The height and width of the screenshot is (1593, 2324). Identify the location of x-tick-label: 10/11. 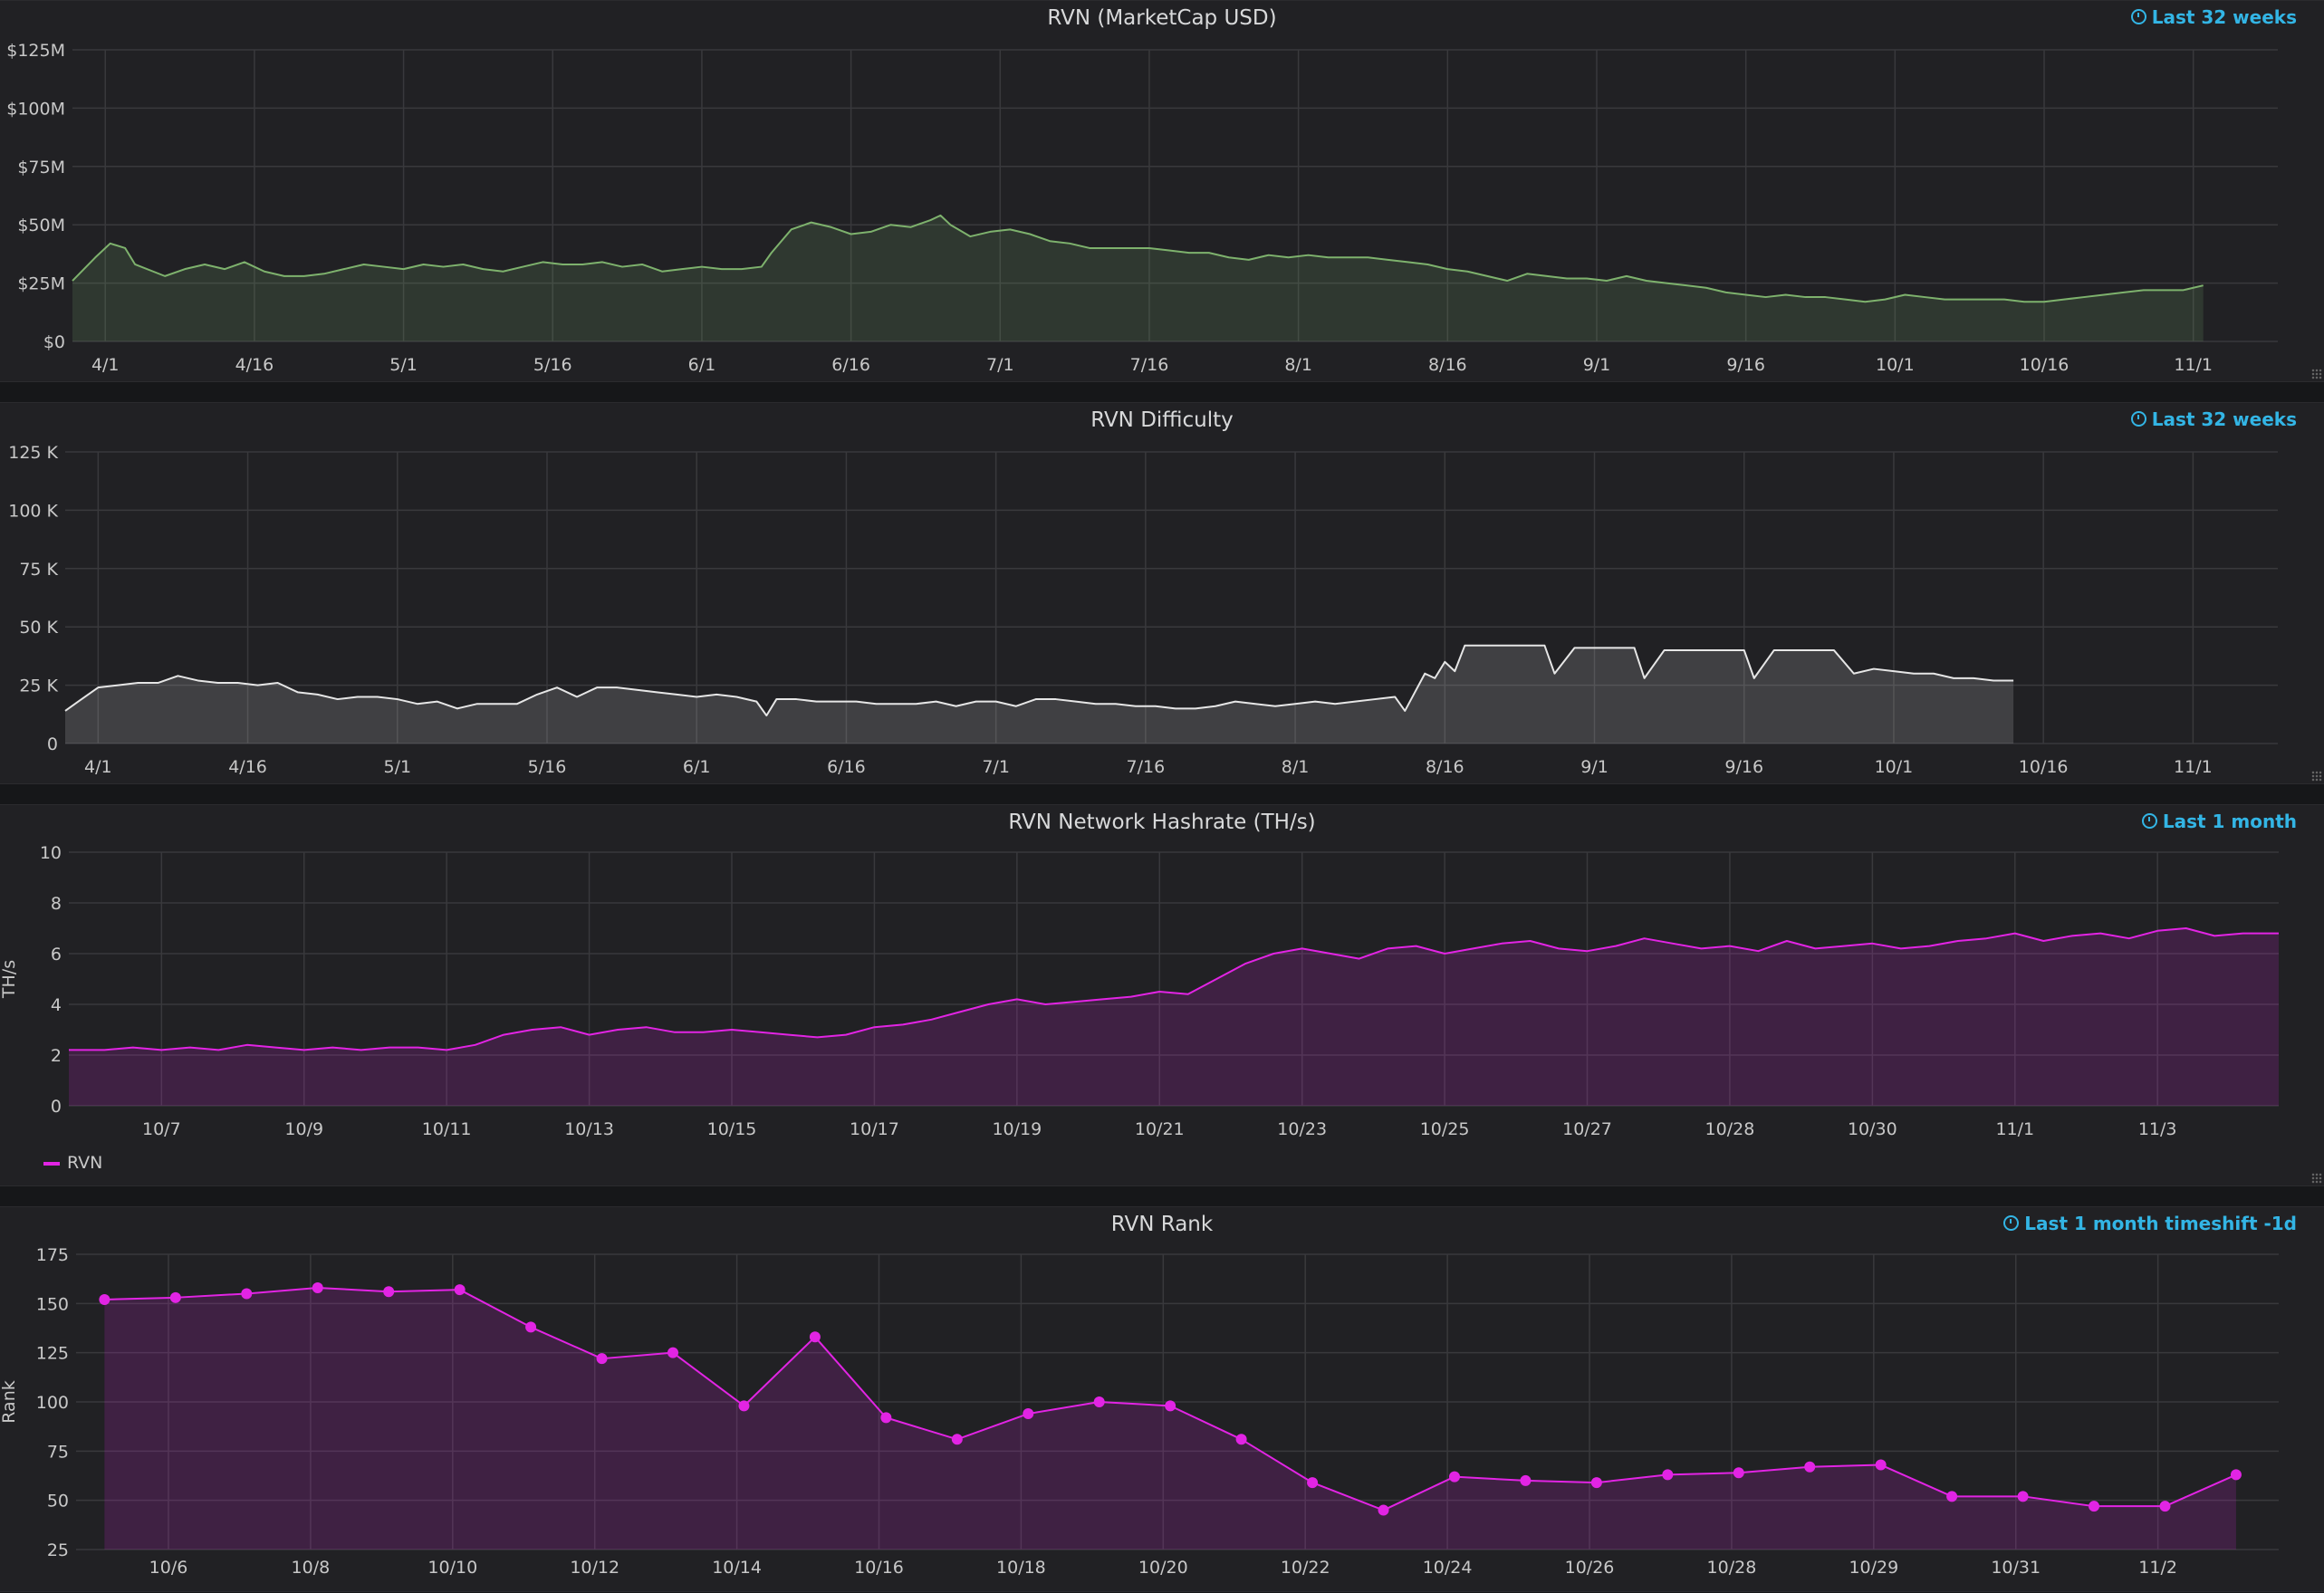
(447, 1129).